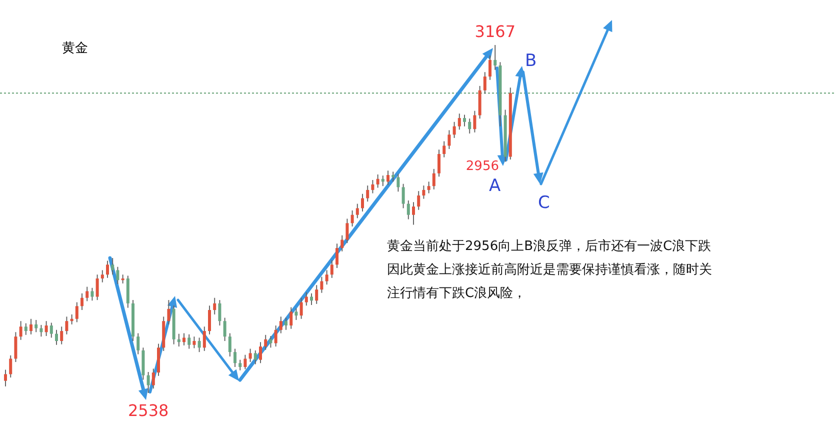 Image resolution: width=835 pixels, height=432 pixels. Describe the element at coordinates (482, 166) in the screenshot. I see `annotation: 2956` at that location.